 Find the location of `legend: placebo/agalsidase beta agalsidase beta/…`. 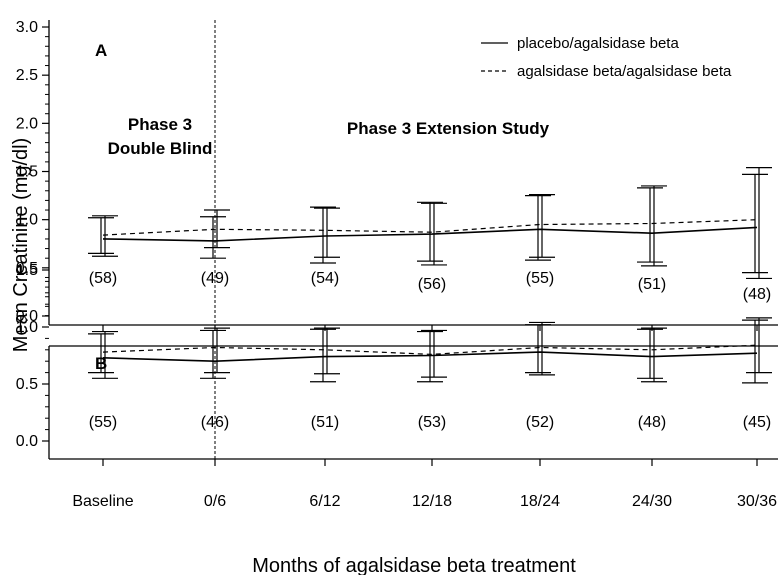

legend: placebo/agalsidase beta agalsidase beta/… is located at coordinates (606, 57).